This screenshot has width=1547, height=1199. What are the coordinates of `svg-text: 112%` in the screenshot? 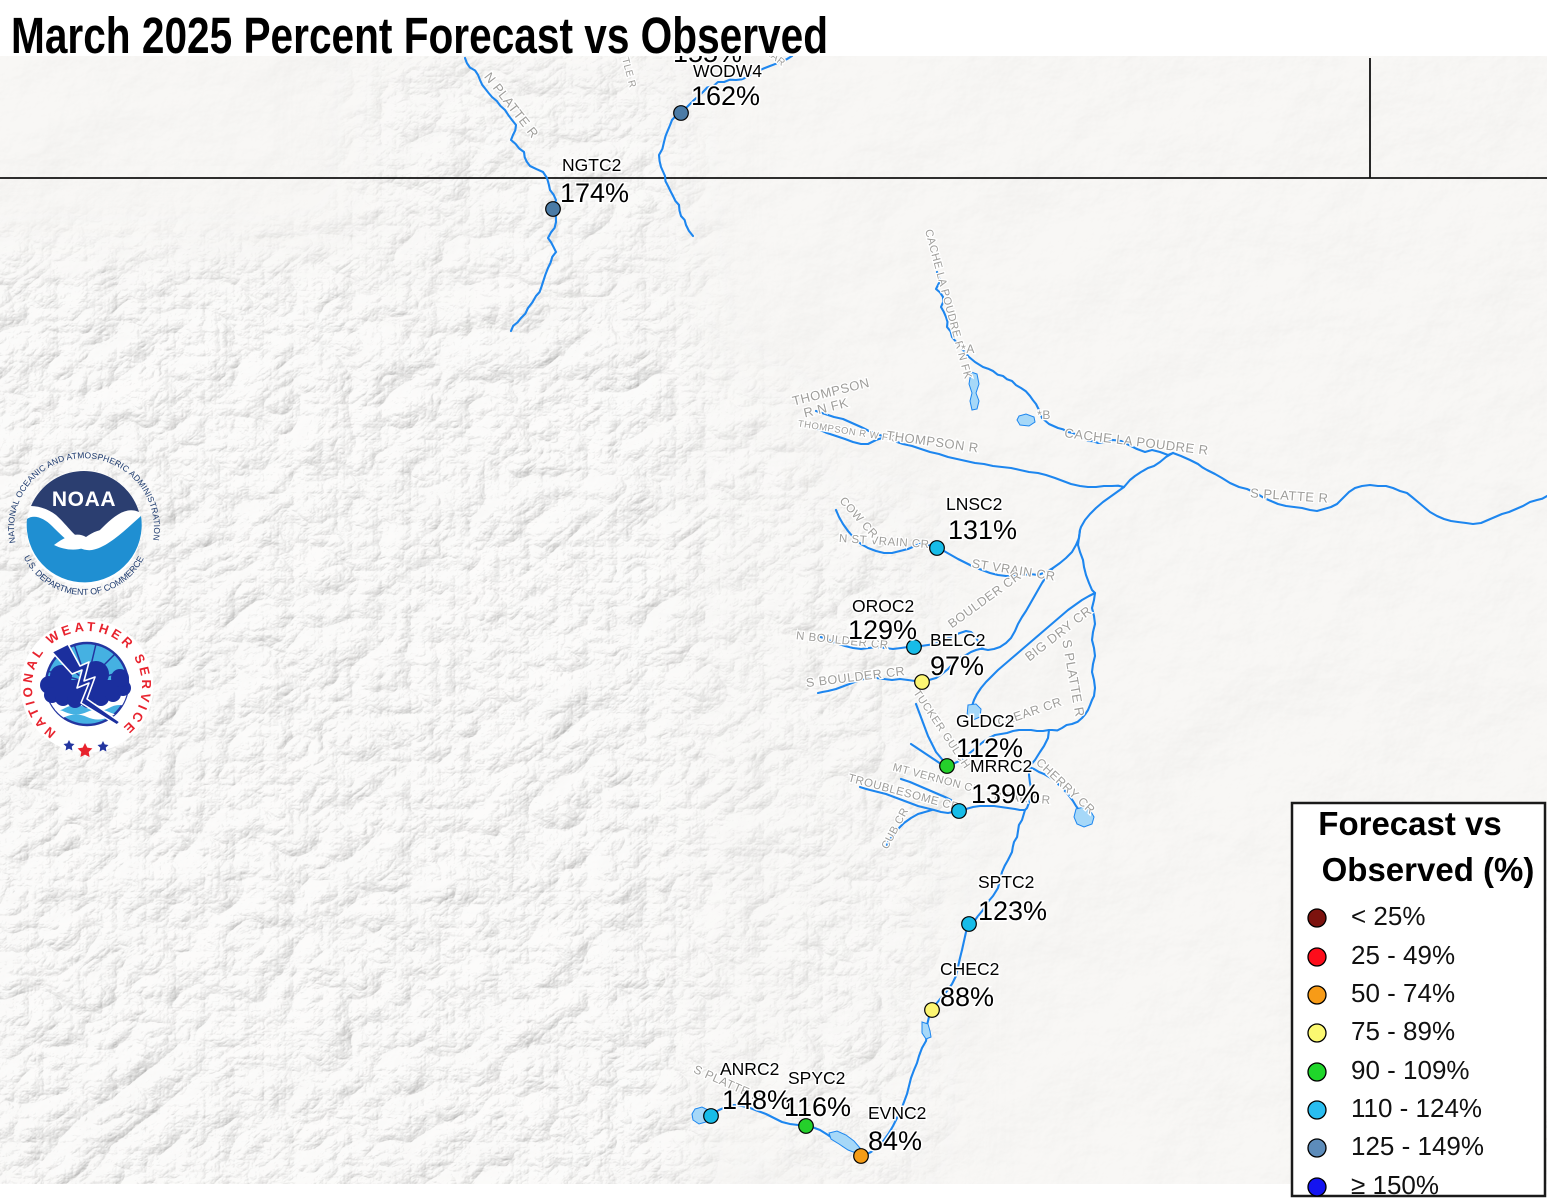 It's located at (989, 748).